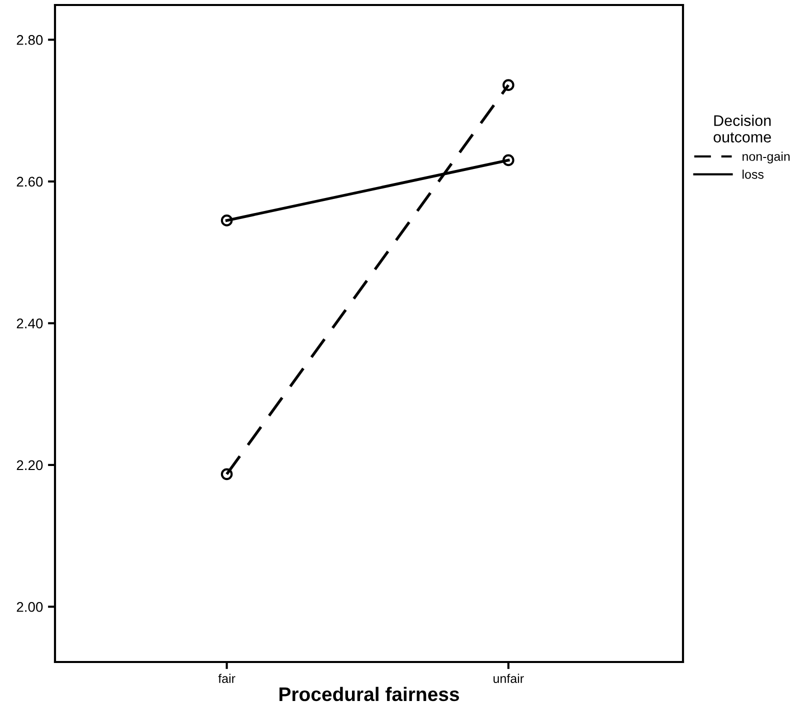 The image size is (802, 705). Describe the element at coordinates (29, 40) in the screenshot. I see `y-tick-label: 2.80` at that location.